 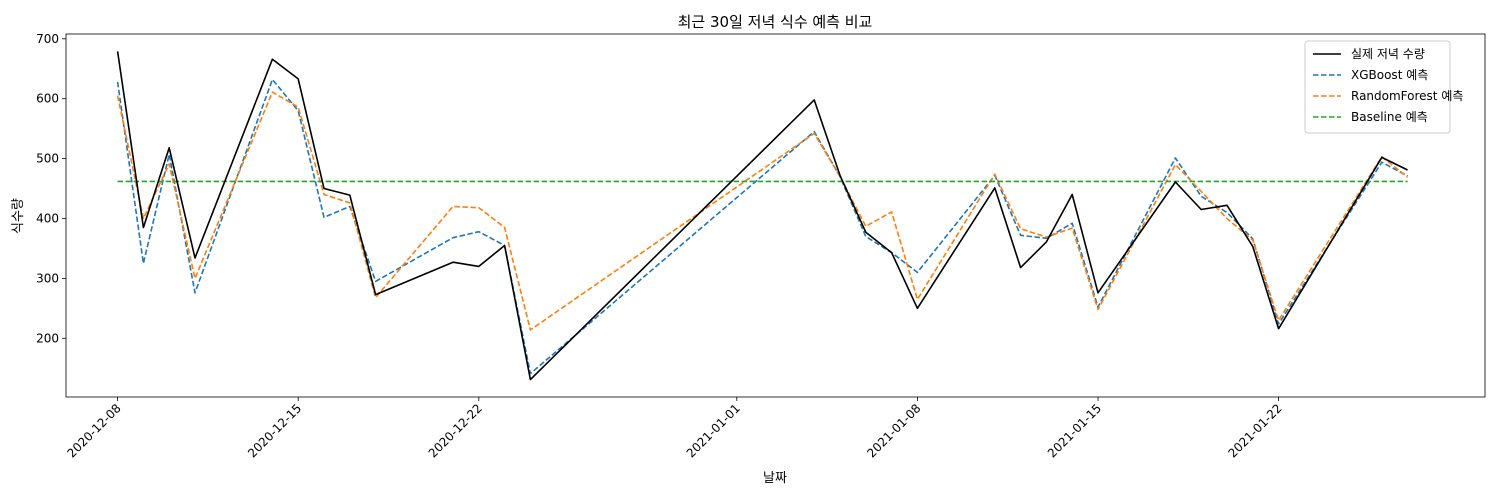 I want to click on y-tick-label: 700, so click(x=47, y=39).